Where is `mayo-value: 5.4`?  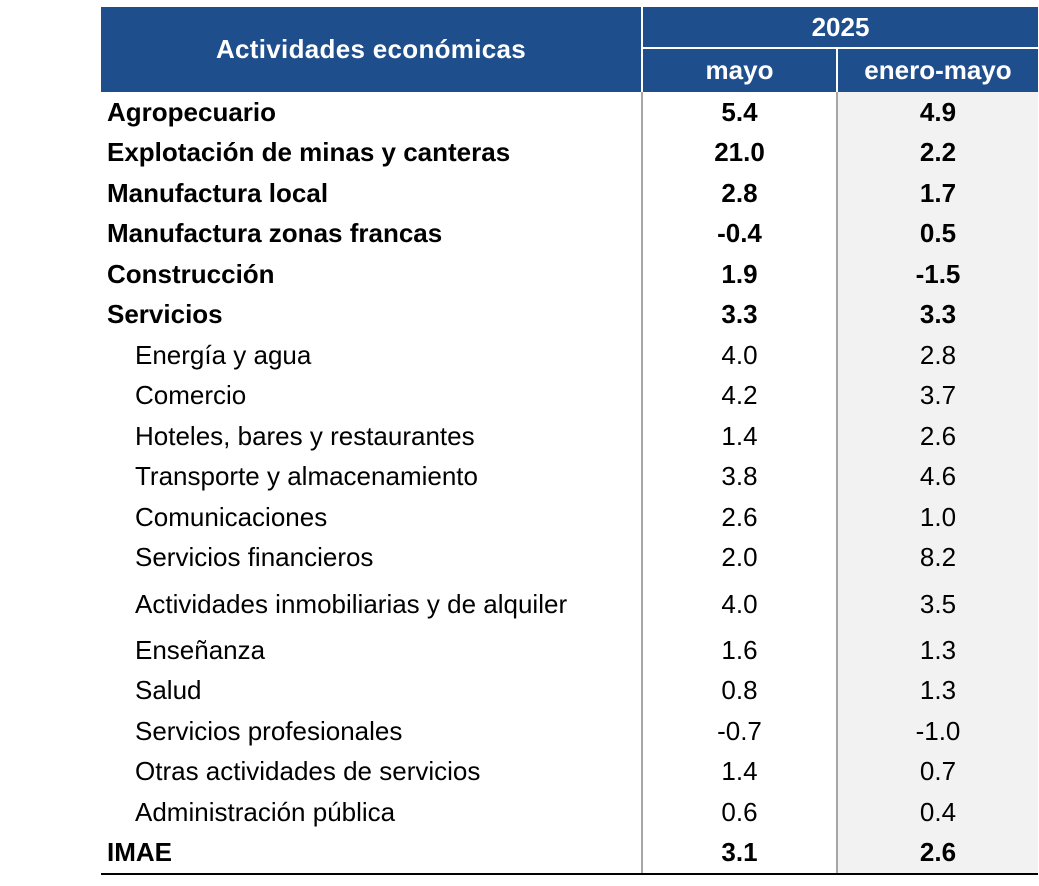
mayo-value: 5.4 is located at coordinates (740, 112).